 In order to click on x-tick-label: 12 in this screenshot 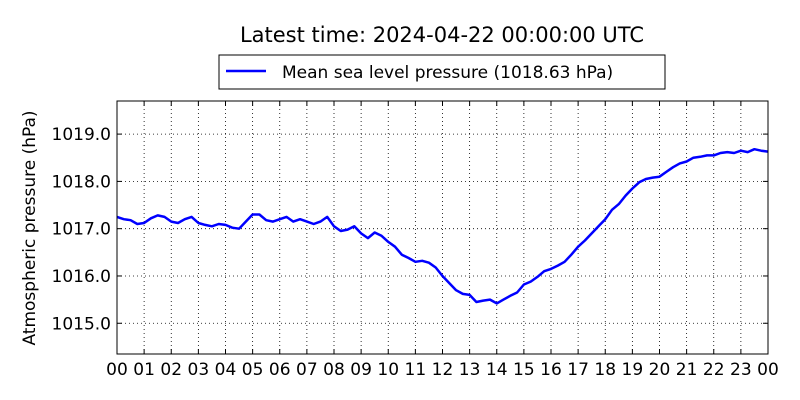, I will do `click(443, 370)`.